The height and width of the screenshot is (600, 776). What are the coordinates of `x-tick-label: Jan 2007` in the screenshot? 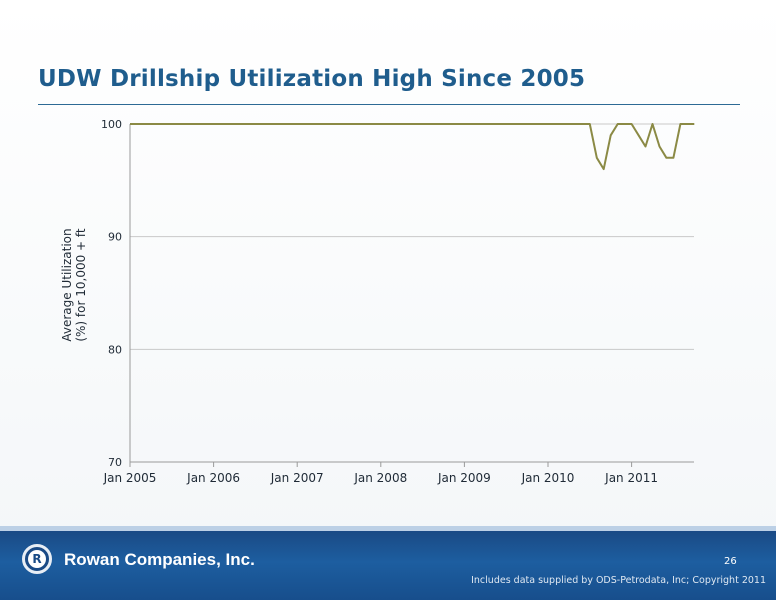 It's located at (297, 478).